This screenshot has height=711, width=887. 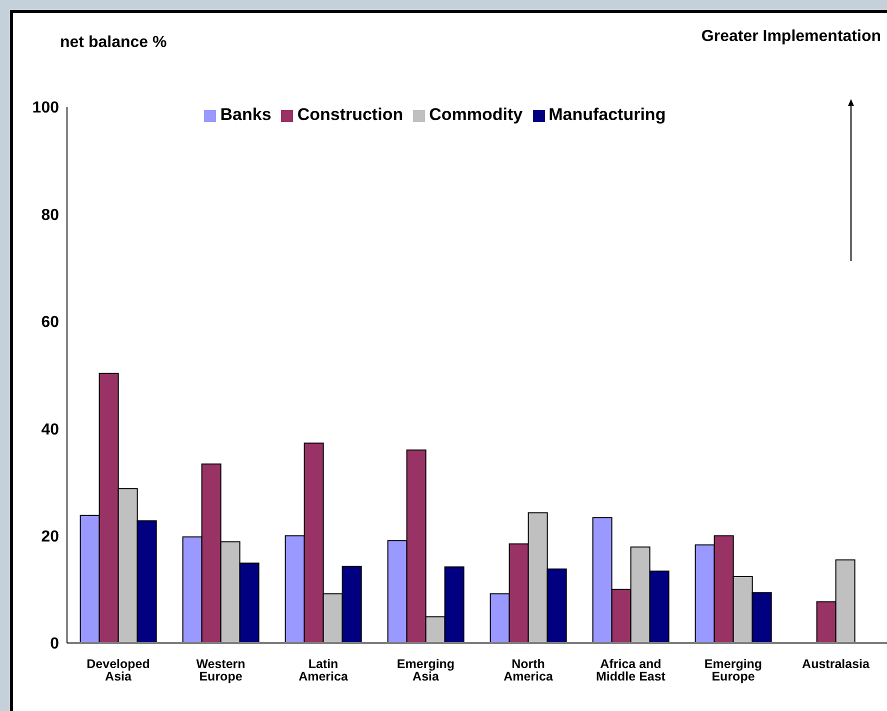 What do you see at coordinates (55, 644) in the screenshot?
I see `y-tick-label: 0` at bounding box center [55, 644].